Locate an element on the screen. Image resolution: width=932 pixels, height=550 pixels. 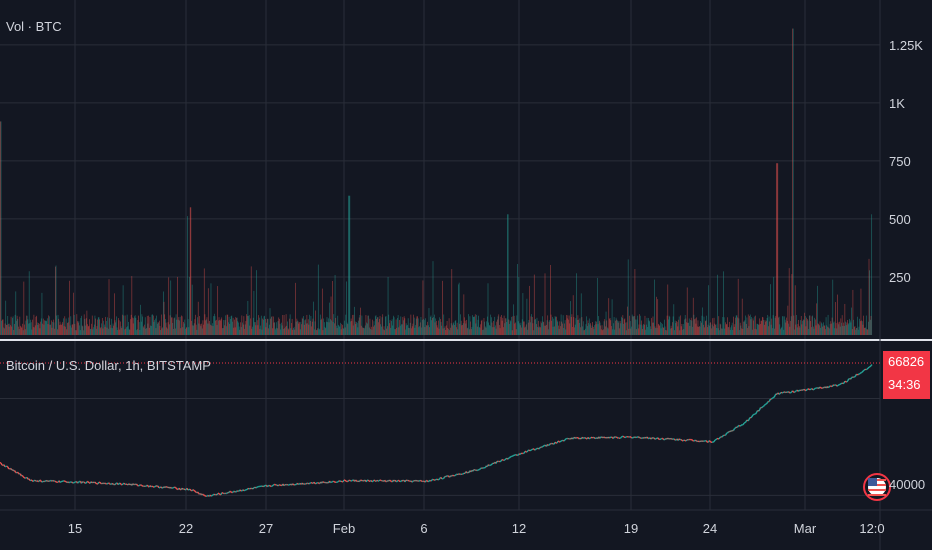
time-axis-label: 12 is located at coordinates (519, 528).